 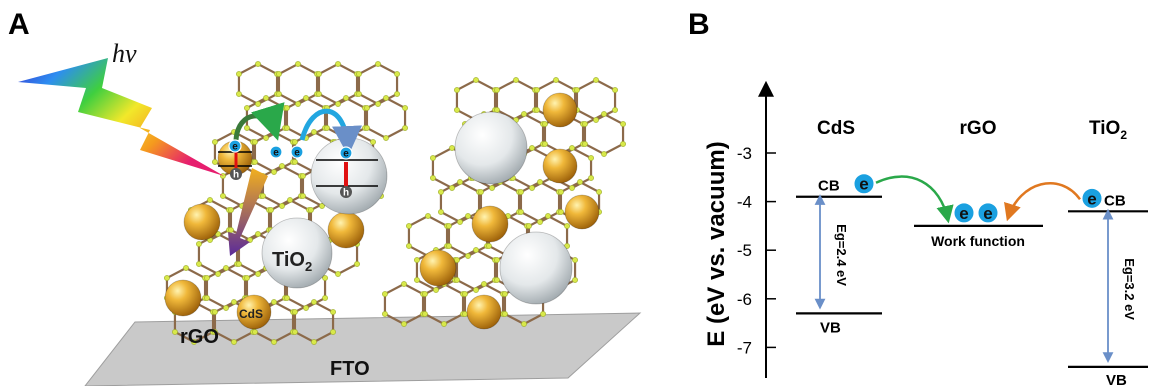 I want to click on blue-transfer-arrow, so click(x=331, y=132).